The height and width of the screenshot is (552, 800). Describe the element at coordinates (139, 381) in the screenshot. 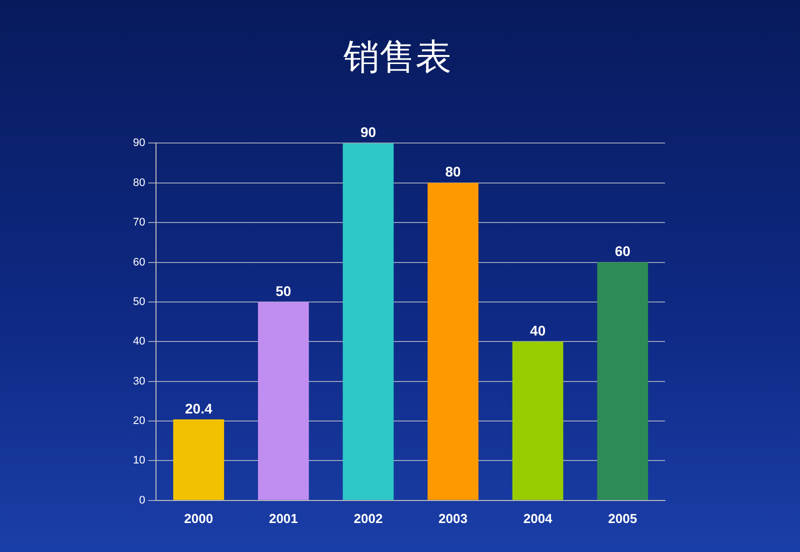

I see `y-tick-label: 30` at that location.